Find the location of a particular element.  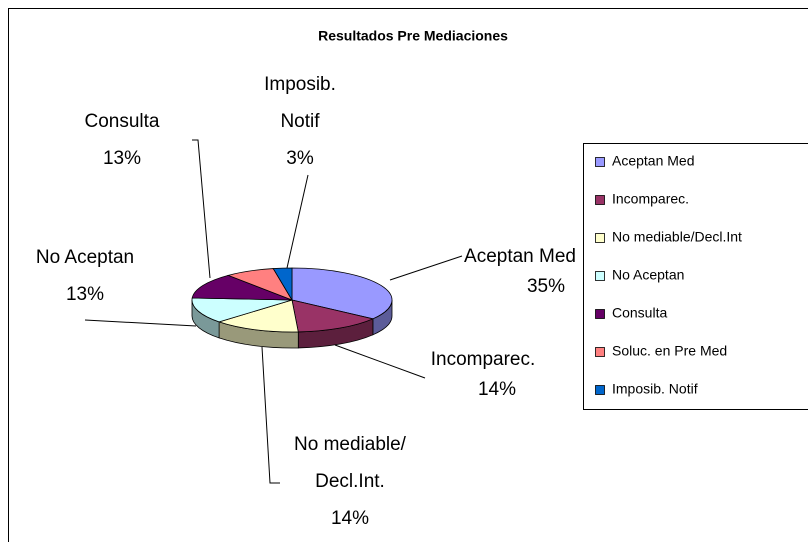

legend-label: Imposib. Notif is located at coordinates (655, 389).